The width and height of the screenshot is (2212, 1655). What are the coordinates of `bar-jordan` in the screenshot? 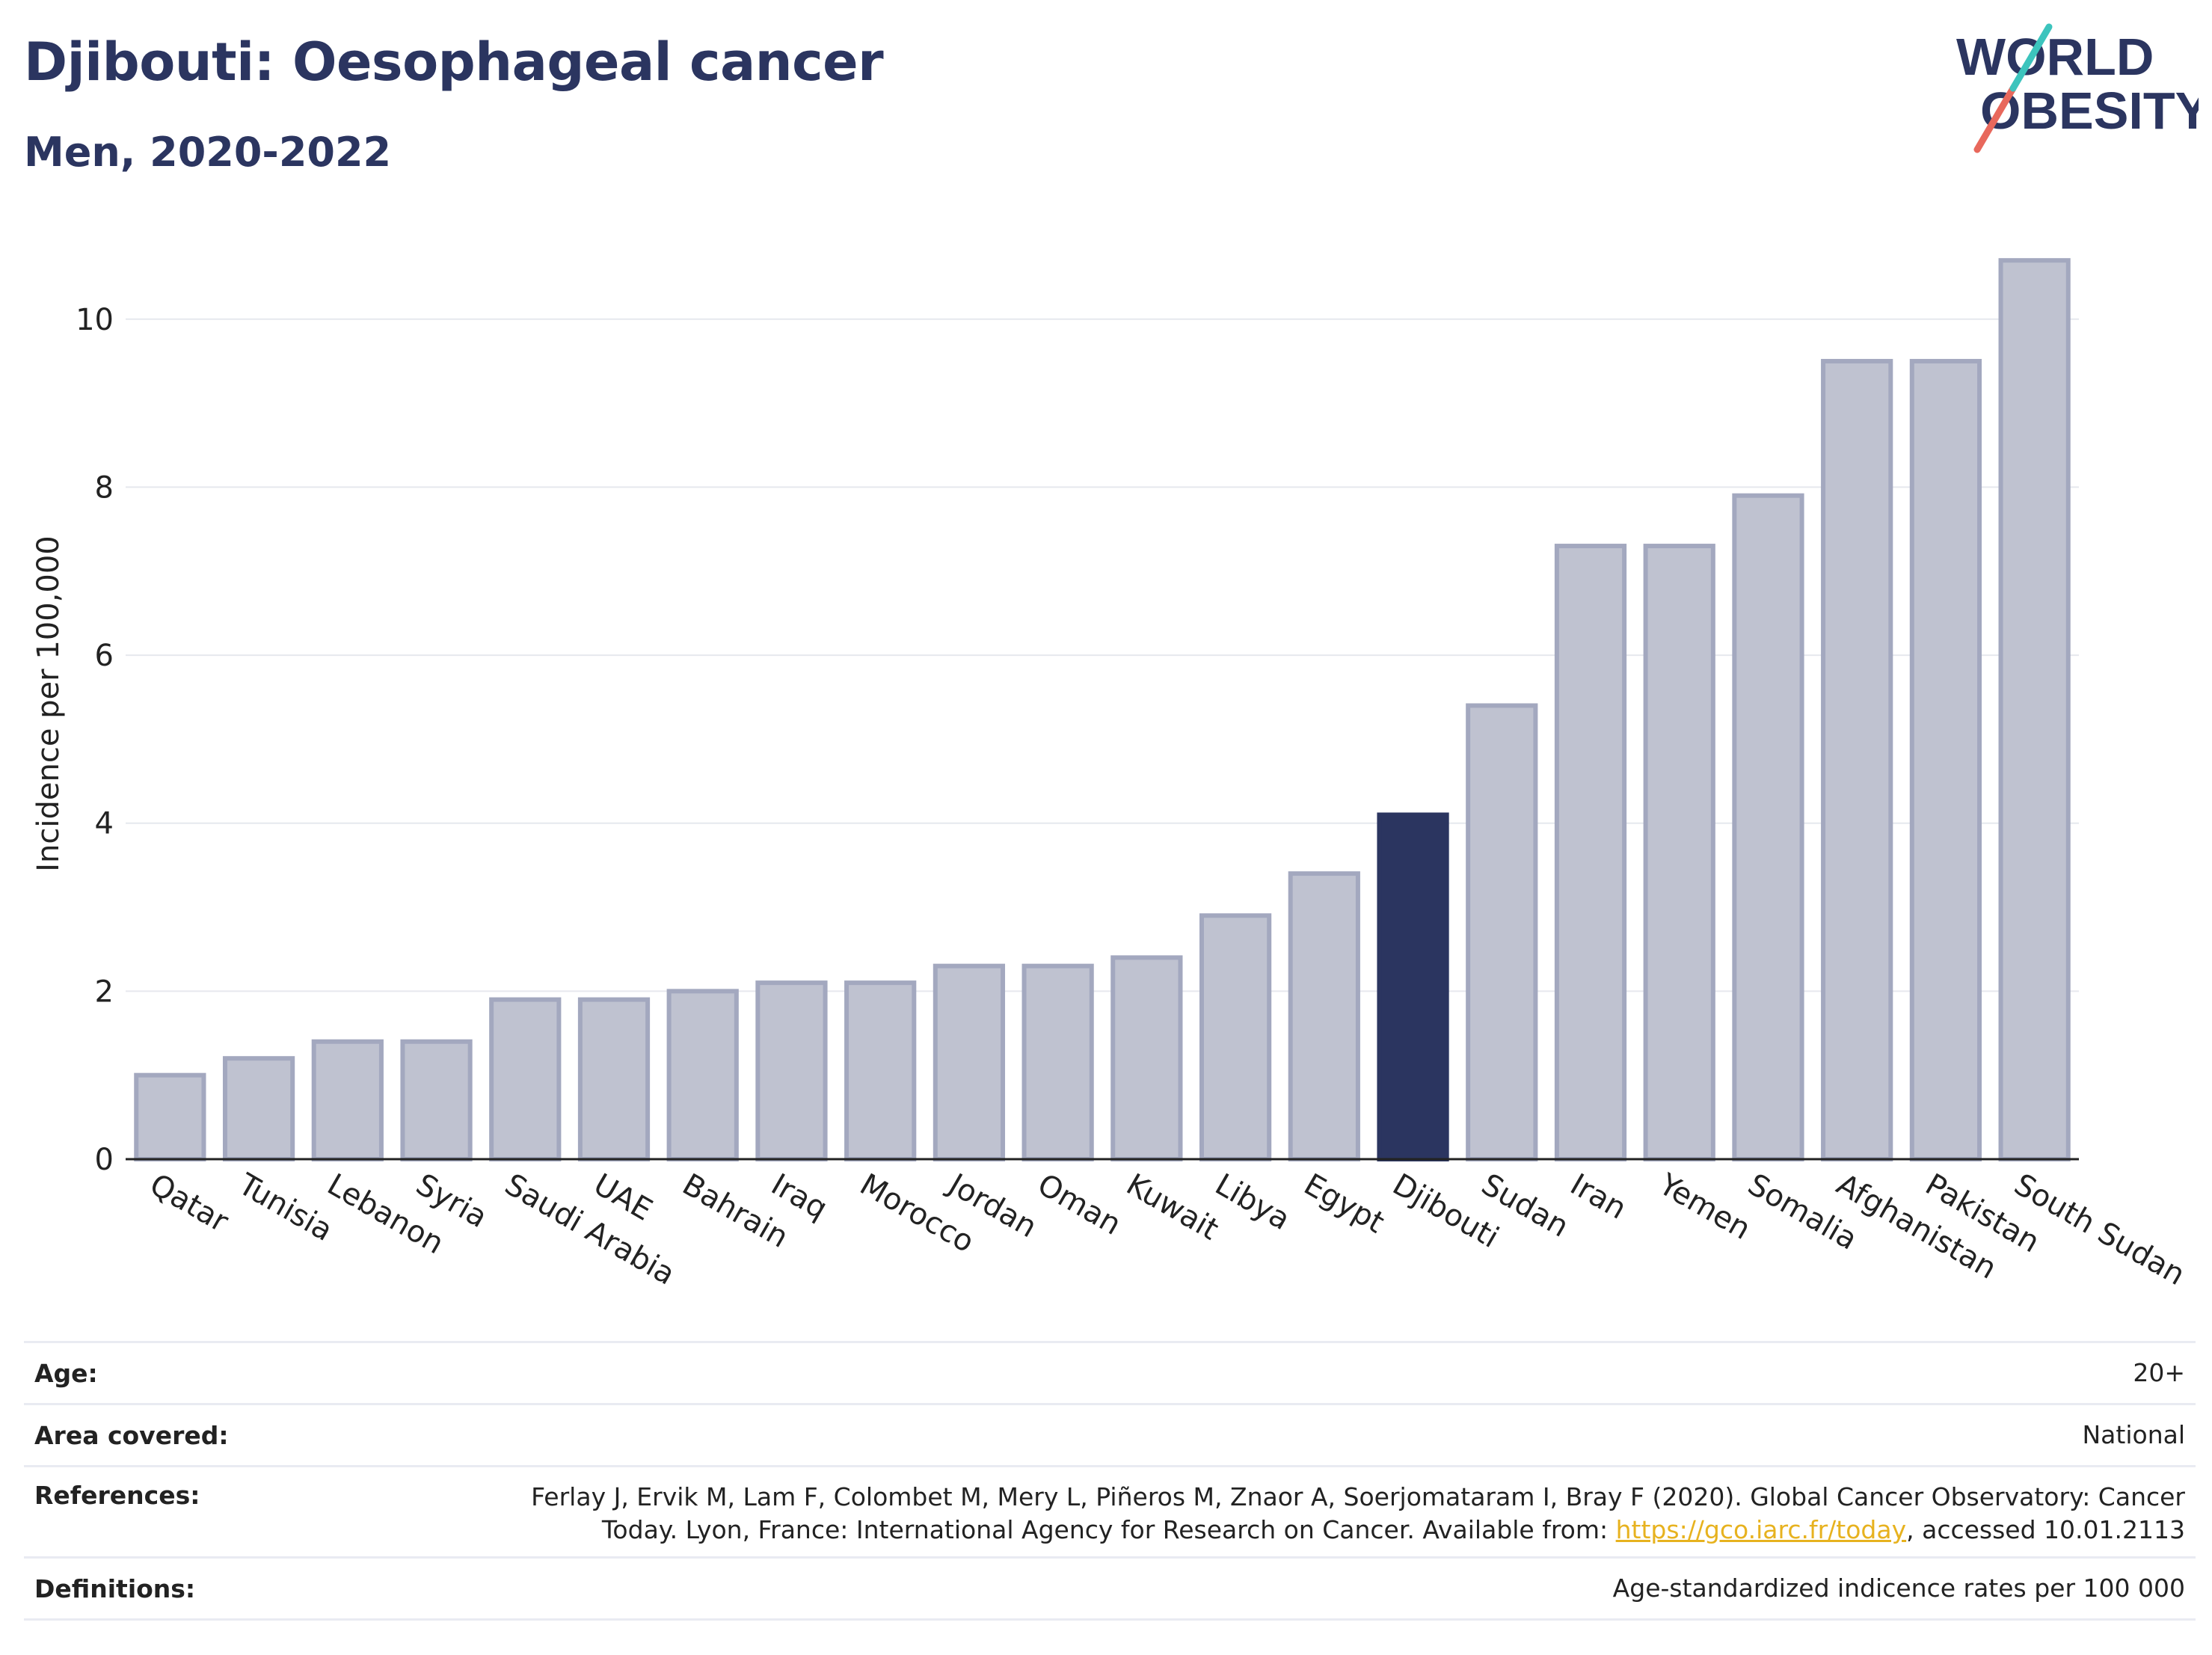 It's located at (969, 1062).